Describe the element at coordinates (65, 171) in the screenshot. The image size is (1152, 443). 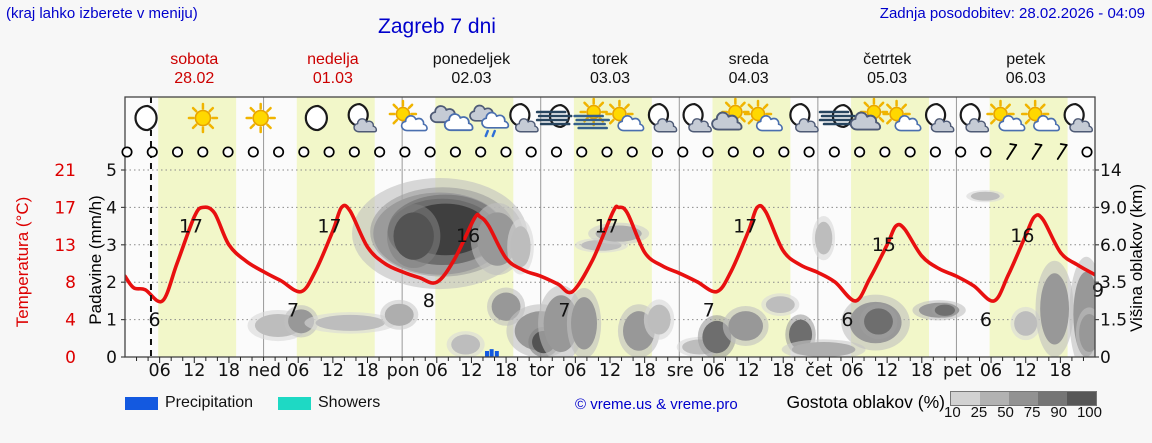
I see `temperature-tick-label: 21` at that location.